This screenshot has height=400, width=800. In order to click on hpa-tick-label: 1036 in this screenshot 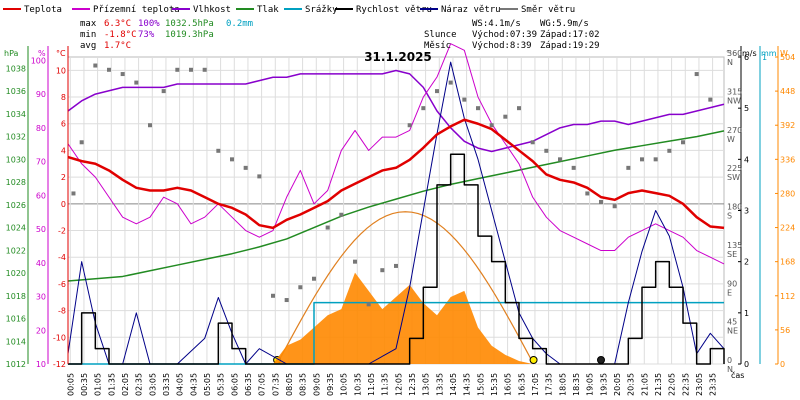, I will do `click(16, 91)`.